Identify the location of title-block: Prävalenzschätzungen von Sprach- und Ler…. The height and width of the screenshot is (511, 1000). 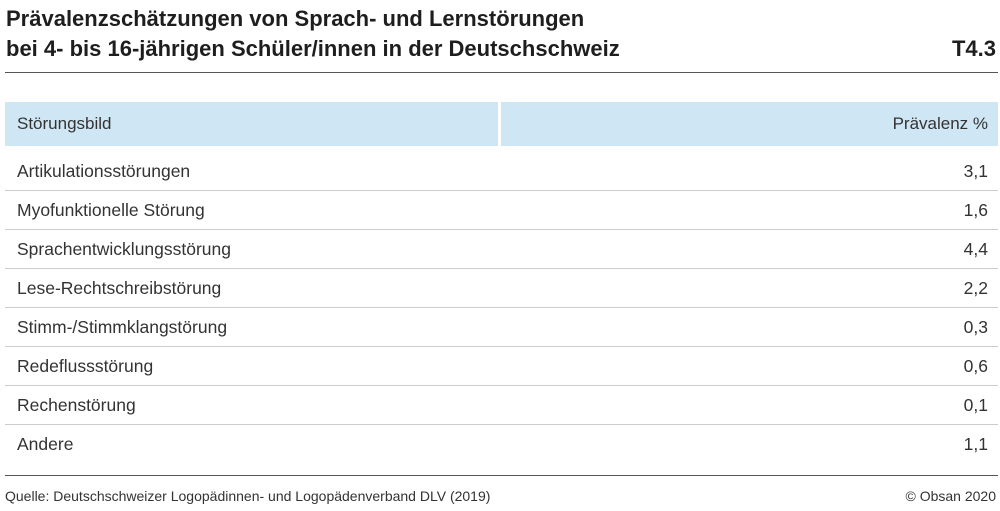
(501, 34).